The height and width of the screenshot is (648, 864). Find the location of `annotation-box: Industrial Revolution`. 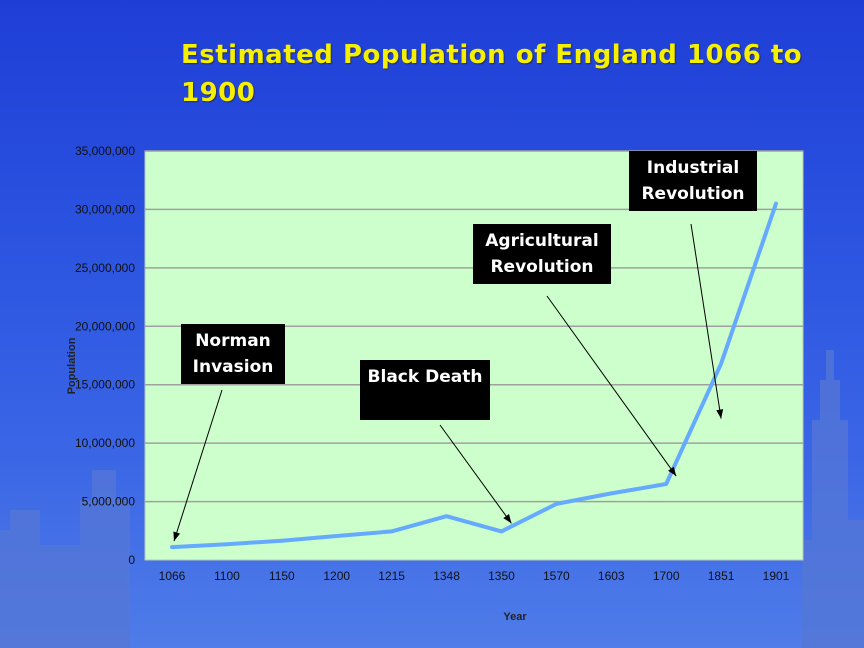

annotation-box: Industrial Revolution is located at coordinates (693, 181).